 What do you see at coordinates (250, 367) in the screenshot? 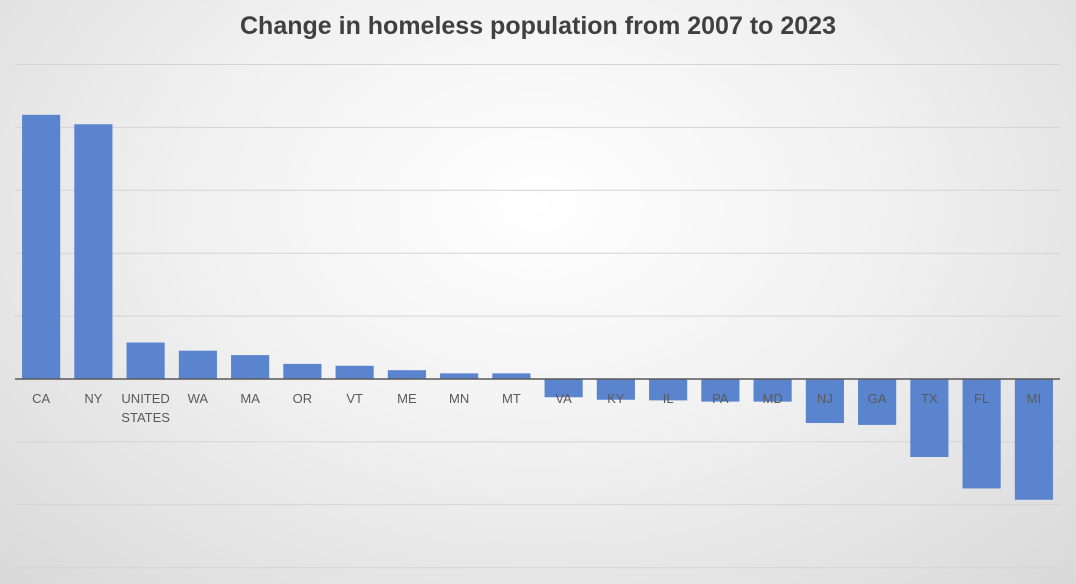
I see `bar-ma` at bounding box center [250, 367].